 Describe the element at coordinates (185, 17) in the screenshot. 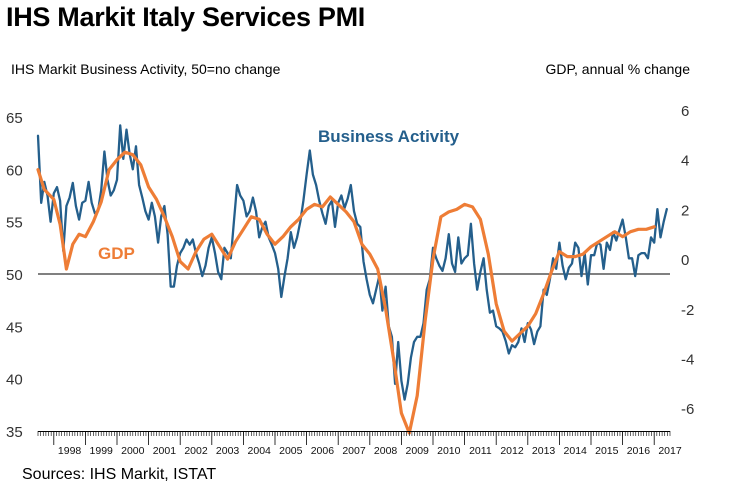

I see `chart-title: IHS Markit Italy Services PMI` at that location.